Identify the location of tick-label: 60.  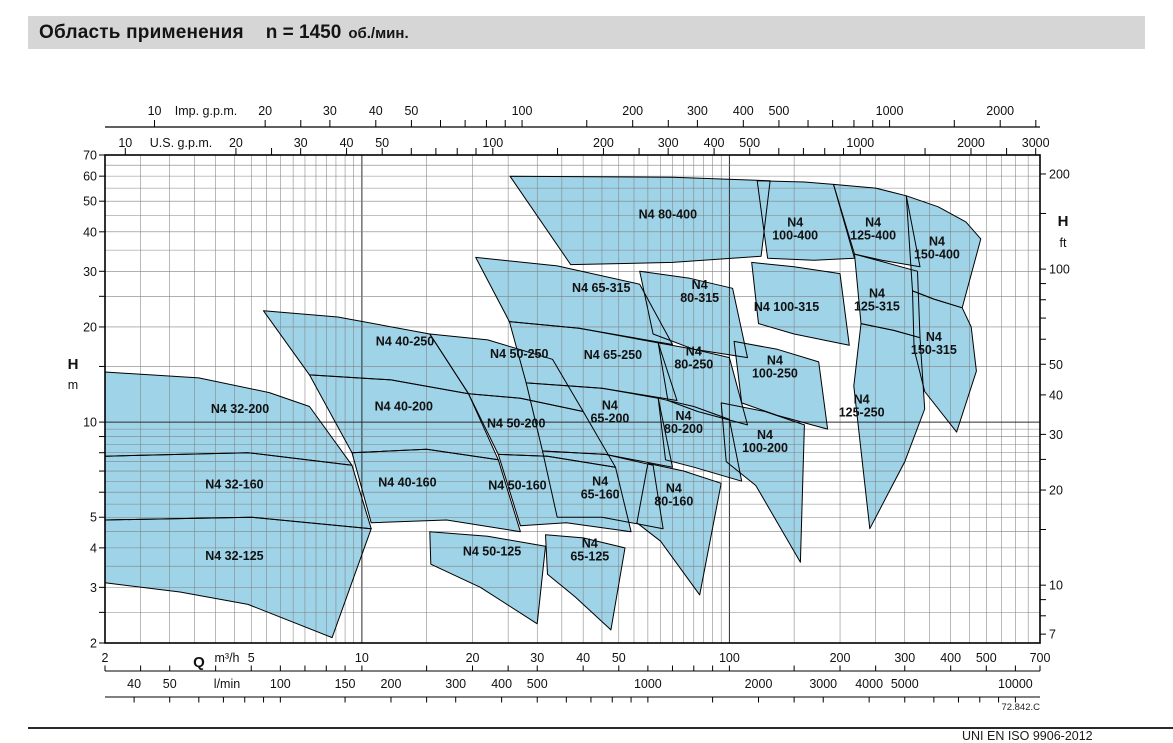
(90, 177).